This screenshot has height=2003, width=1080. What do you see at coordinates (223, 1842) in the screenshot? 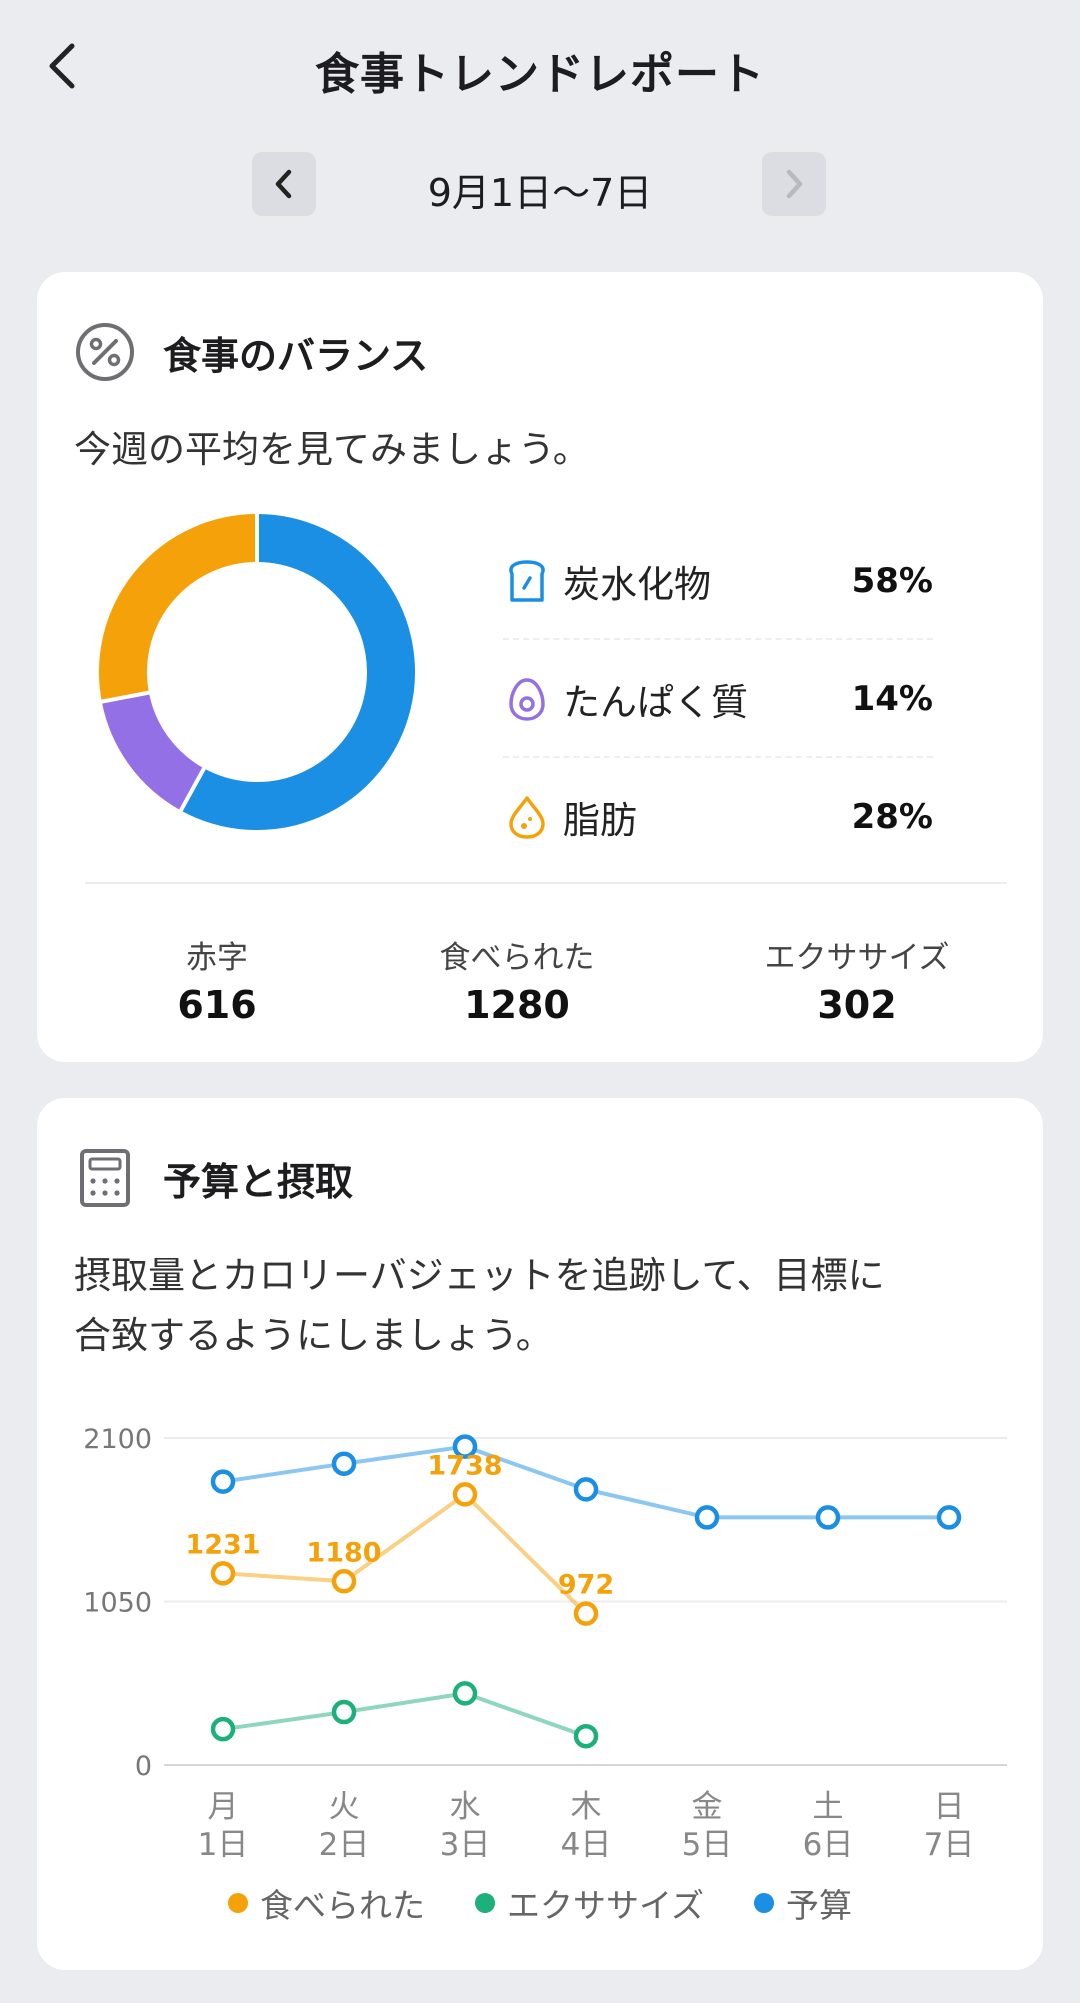
I see `x-tick-date: 1日` at bounding box center [223, 1842].